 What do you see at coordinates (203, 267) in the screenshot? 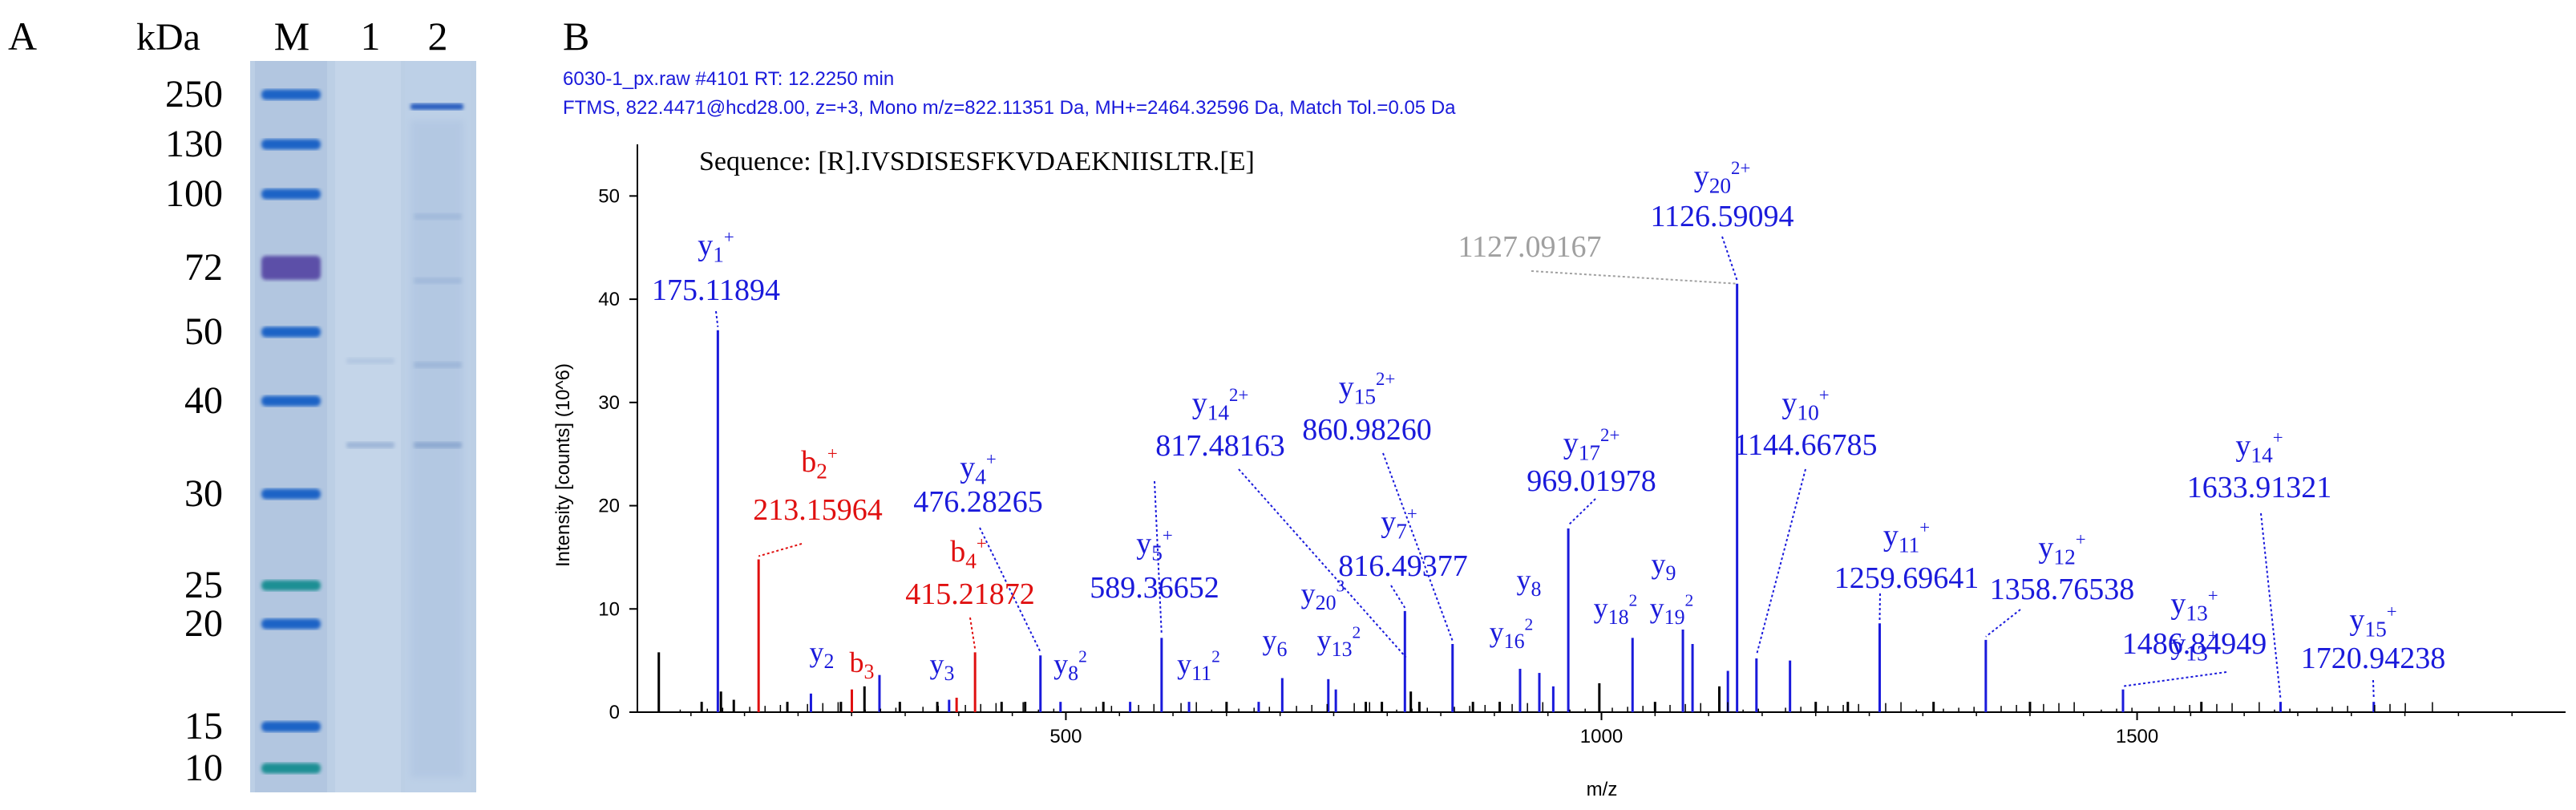
I see `marker-label-72: 72` at bounding box center [203, 267].